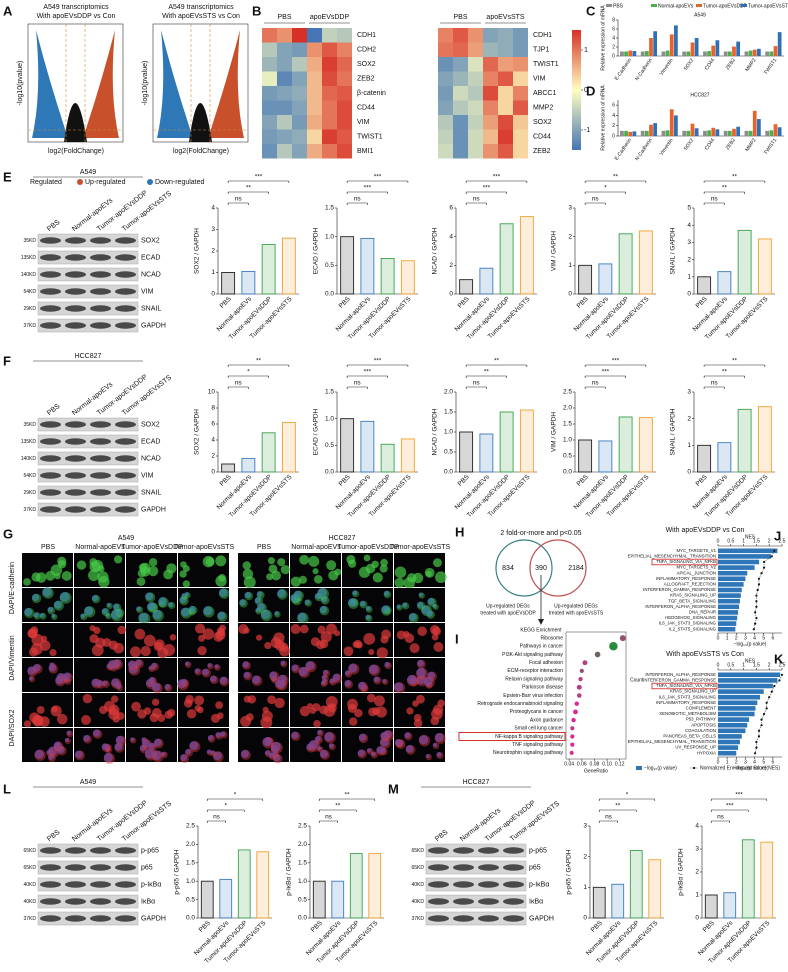 This screenshot has width=788, height=972. Describe the element at coordinates (529, 737) in the screenshot. I see `y-tick-label: NF-kappa B signaling pathway` at that location.